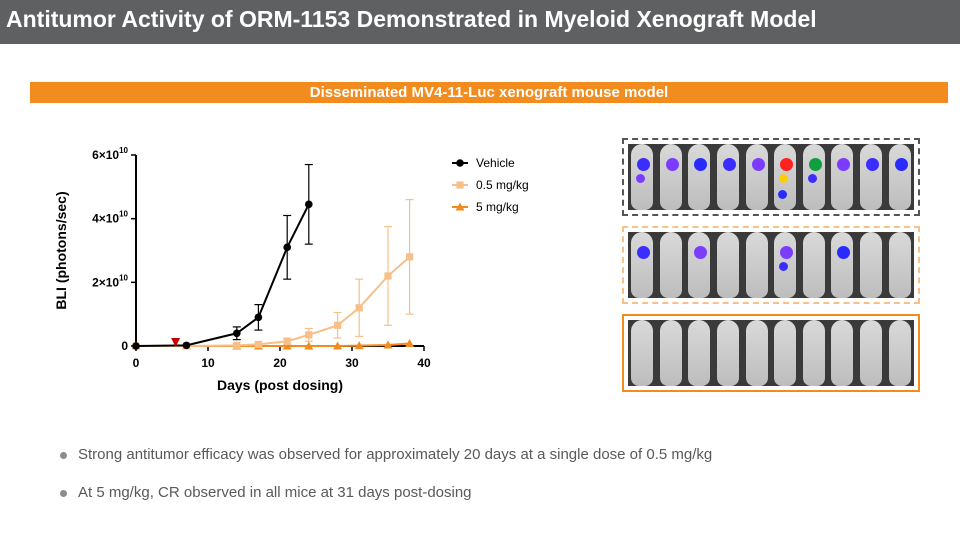 The image size is (960, 540). I want to click on y-axis-label: BLI (photons/sec), so click(61, 250).